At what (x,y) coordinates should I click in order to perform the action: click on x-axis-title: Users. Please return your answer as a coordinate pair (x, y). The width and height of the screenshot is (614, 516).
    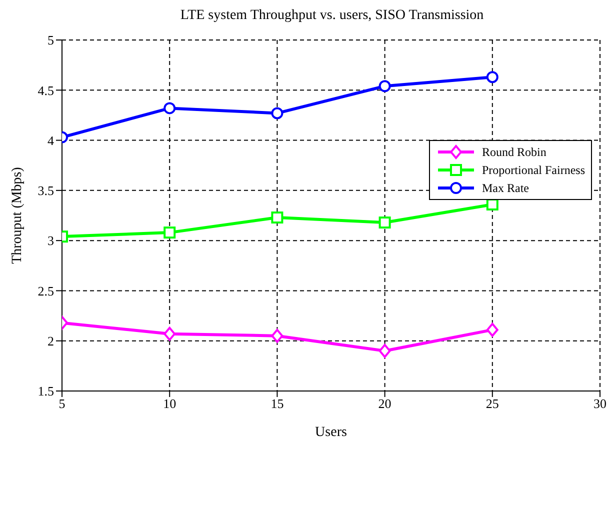
    Looking at the image, I should click on (331, 432).